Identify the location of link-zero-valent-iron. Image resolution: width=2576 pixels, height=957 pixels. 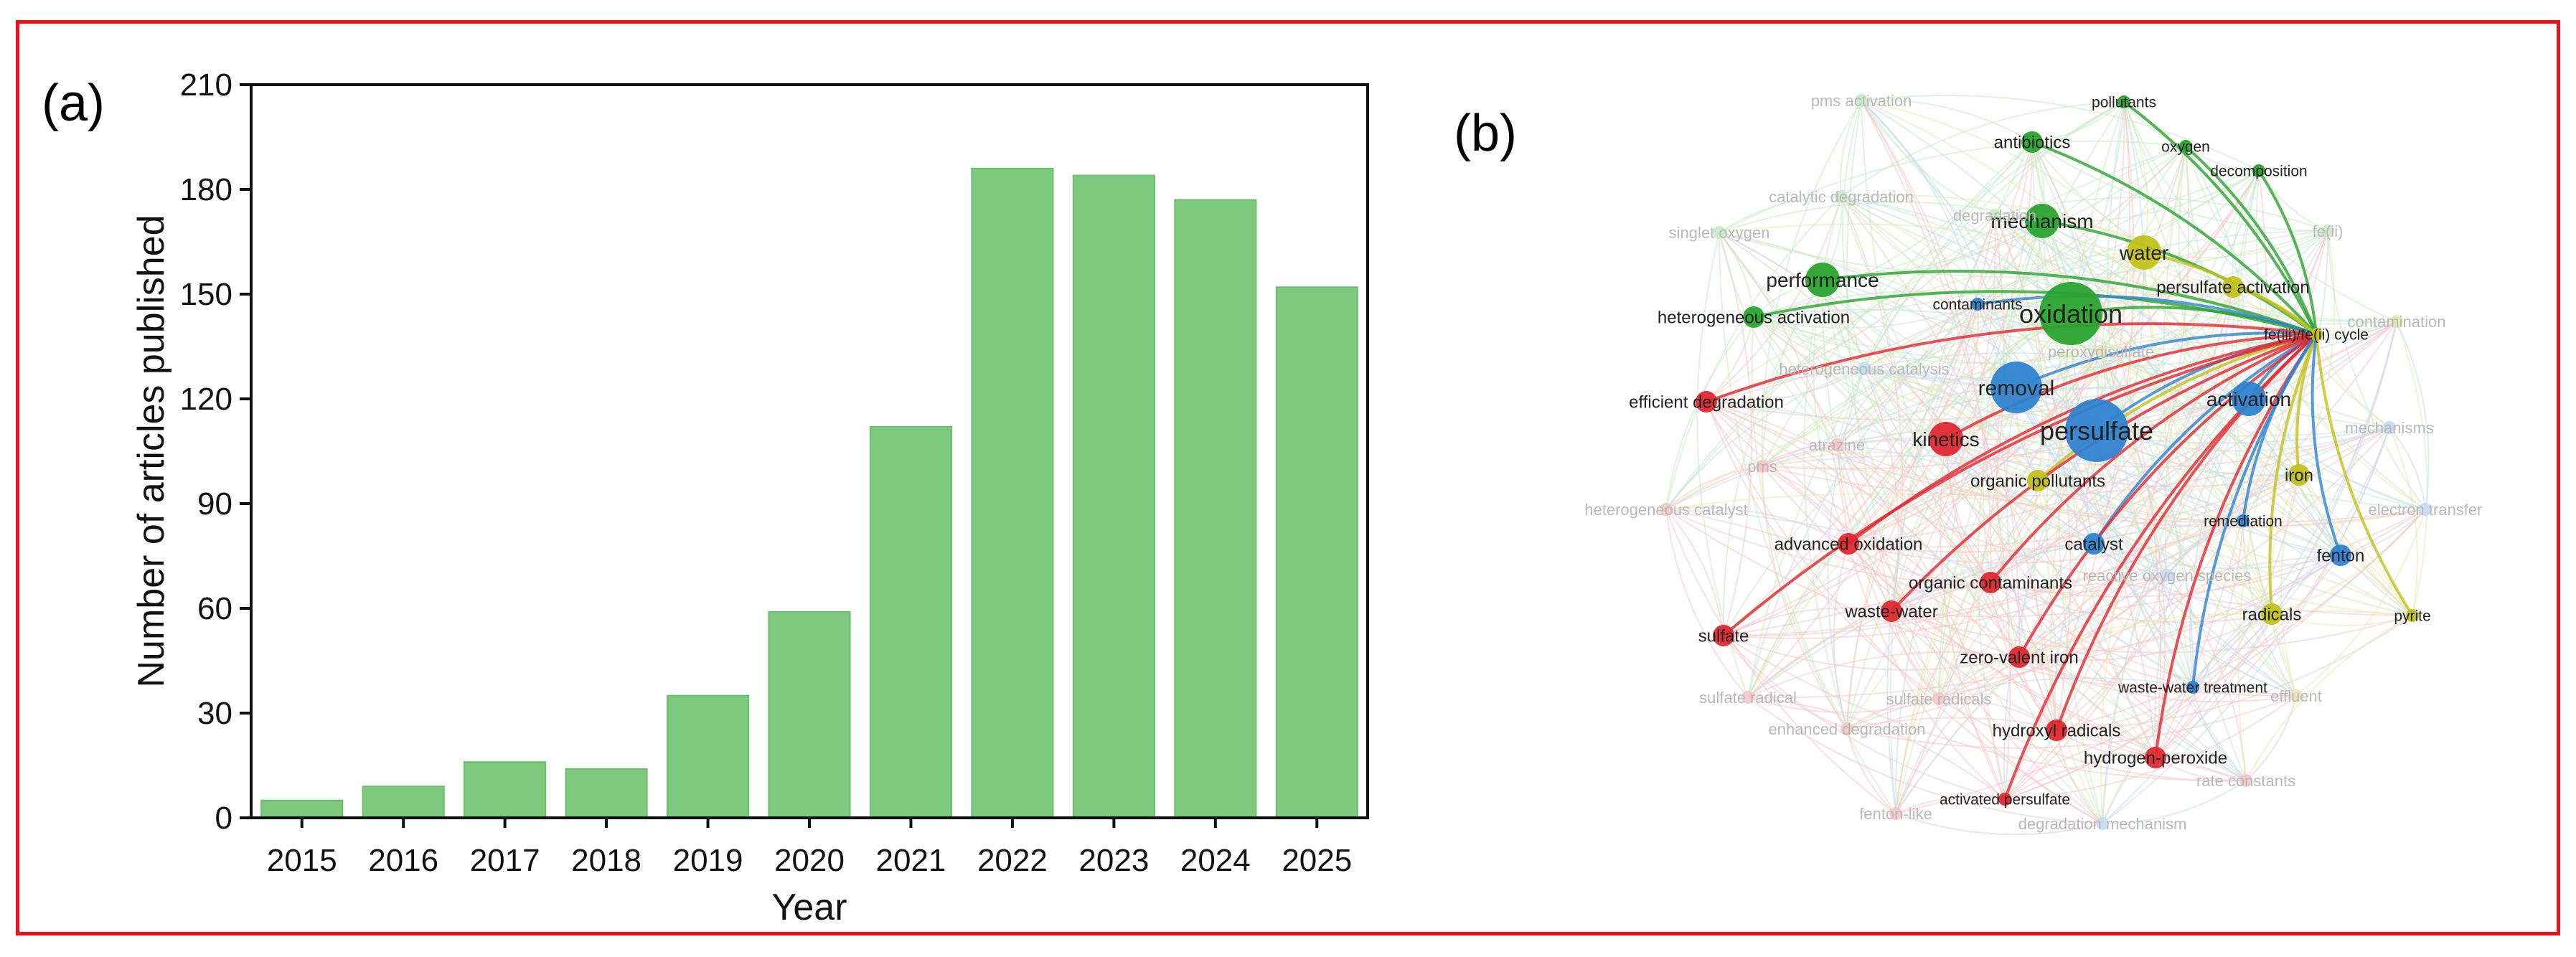
(2168, 495).